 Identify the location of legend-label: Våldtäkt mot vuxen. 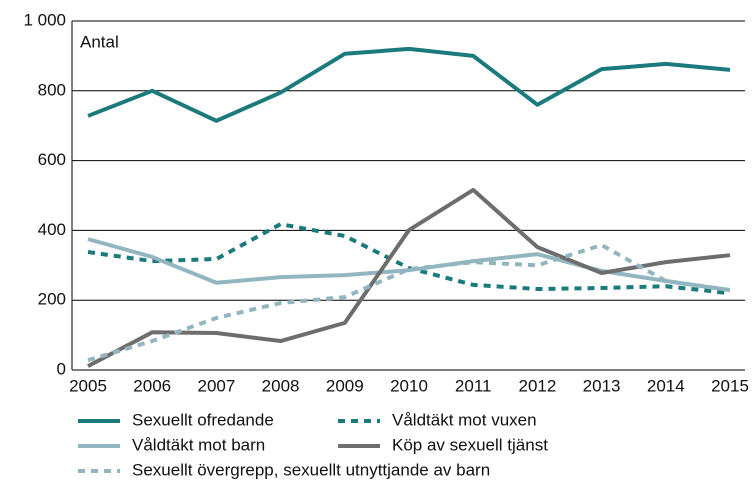
(464, 419).